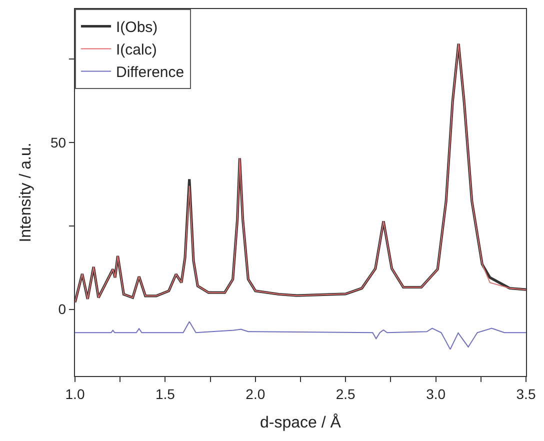 The height and width of the screenshot is (441, 544). What do you see at coordinates (301, 423) in the screenshot?
I see `x-axis-title: d-space / Å` at bounding box center [301, 423].